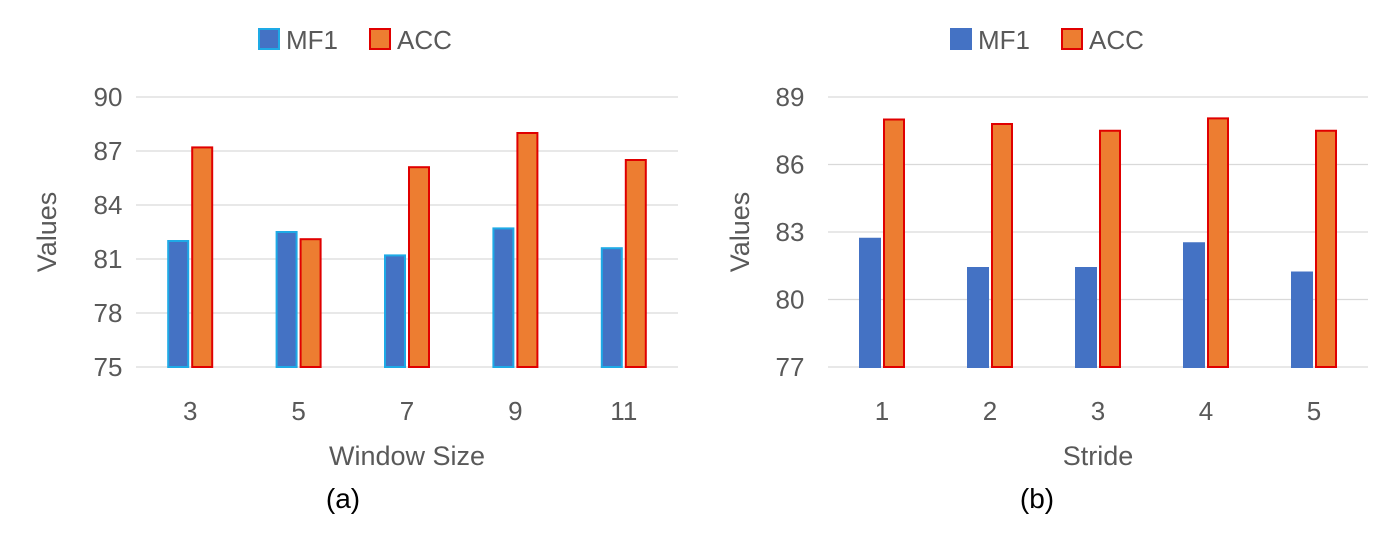 The image size is (1391, 547). Describe the element at coordinates (515, 411) in the screenshot. I see `chart-a-xtick-label: 9` at that location.